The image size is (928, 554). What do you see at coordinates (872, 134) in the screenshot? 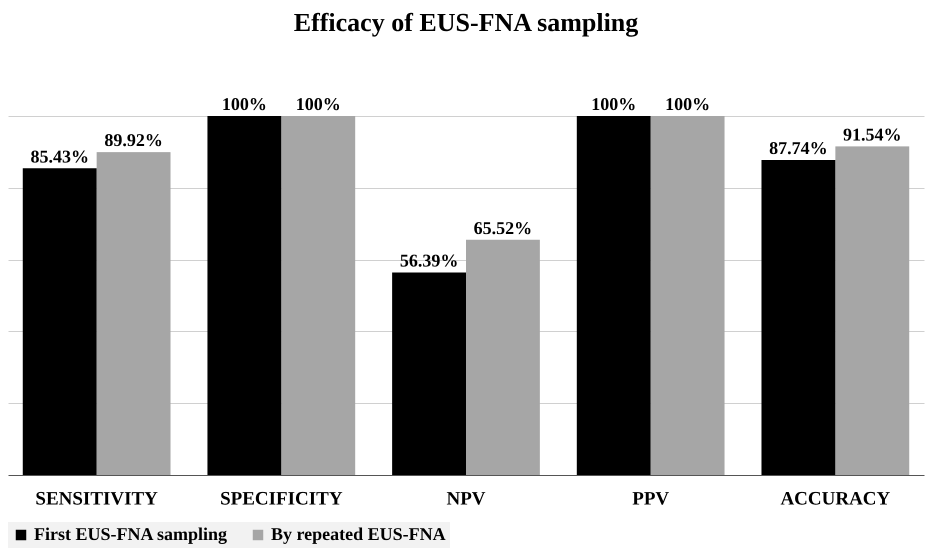
I see `data-label: 91.54%` at bounding box center [872, 134].